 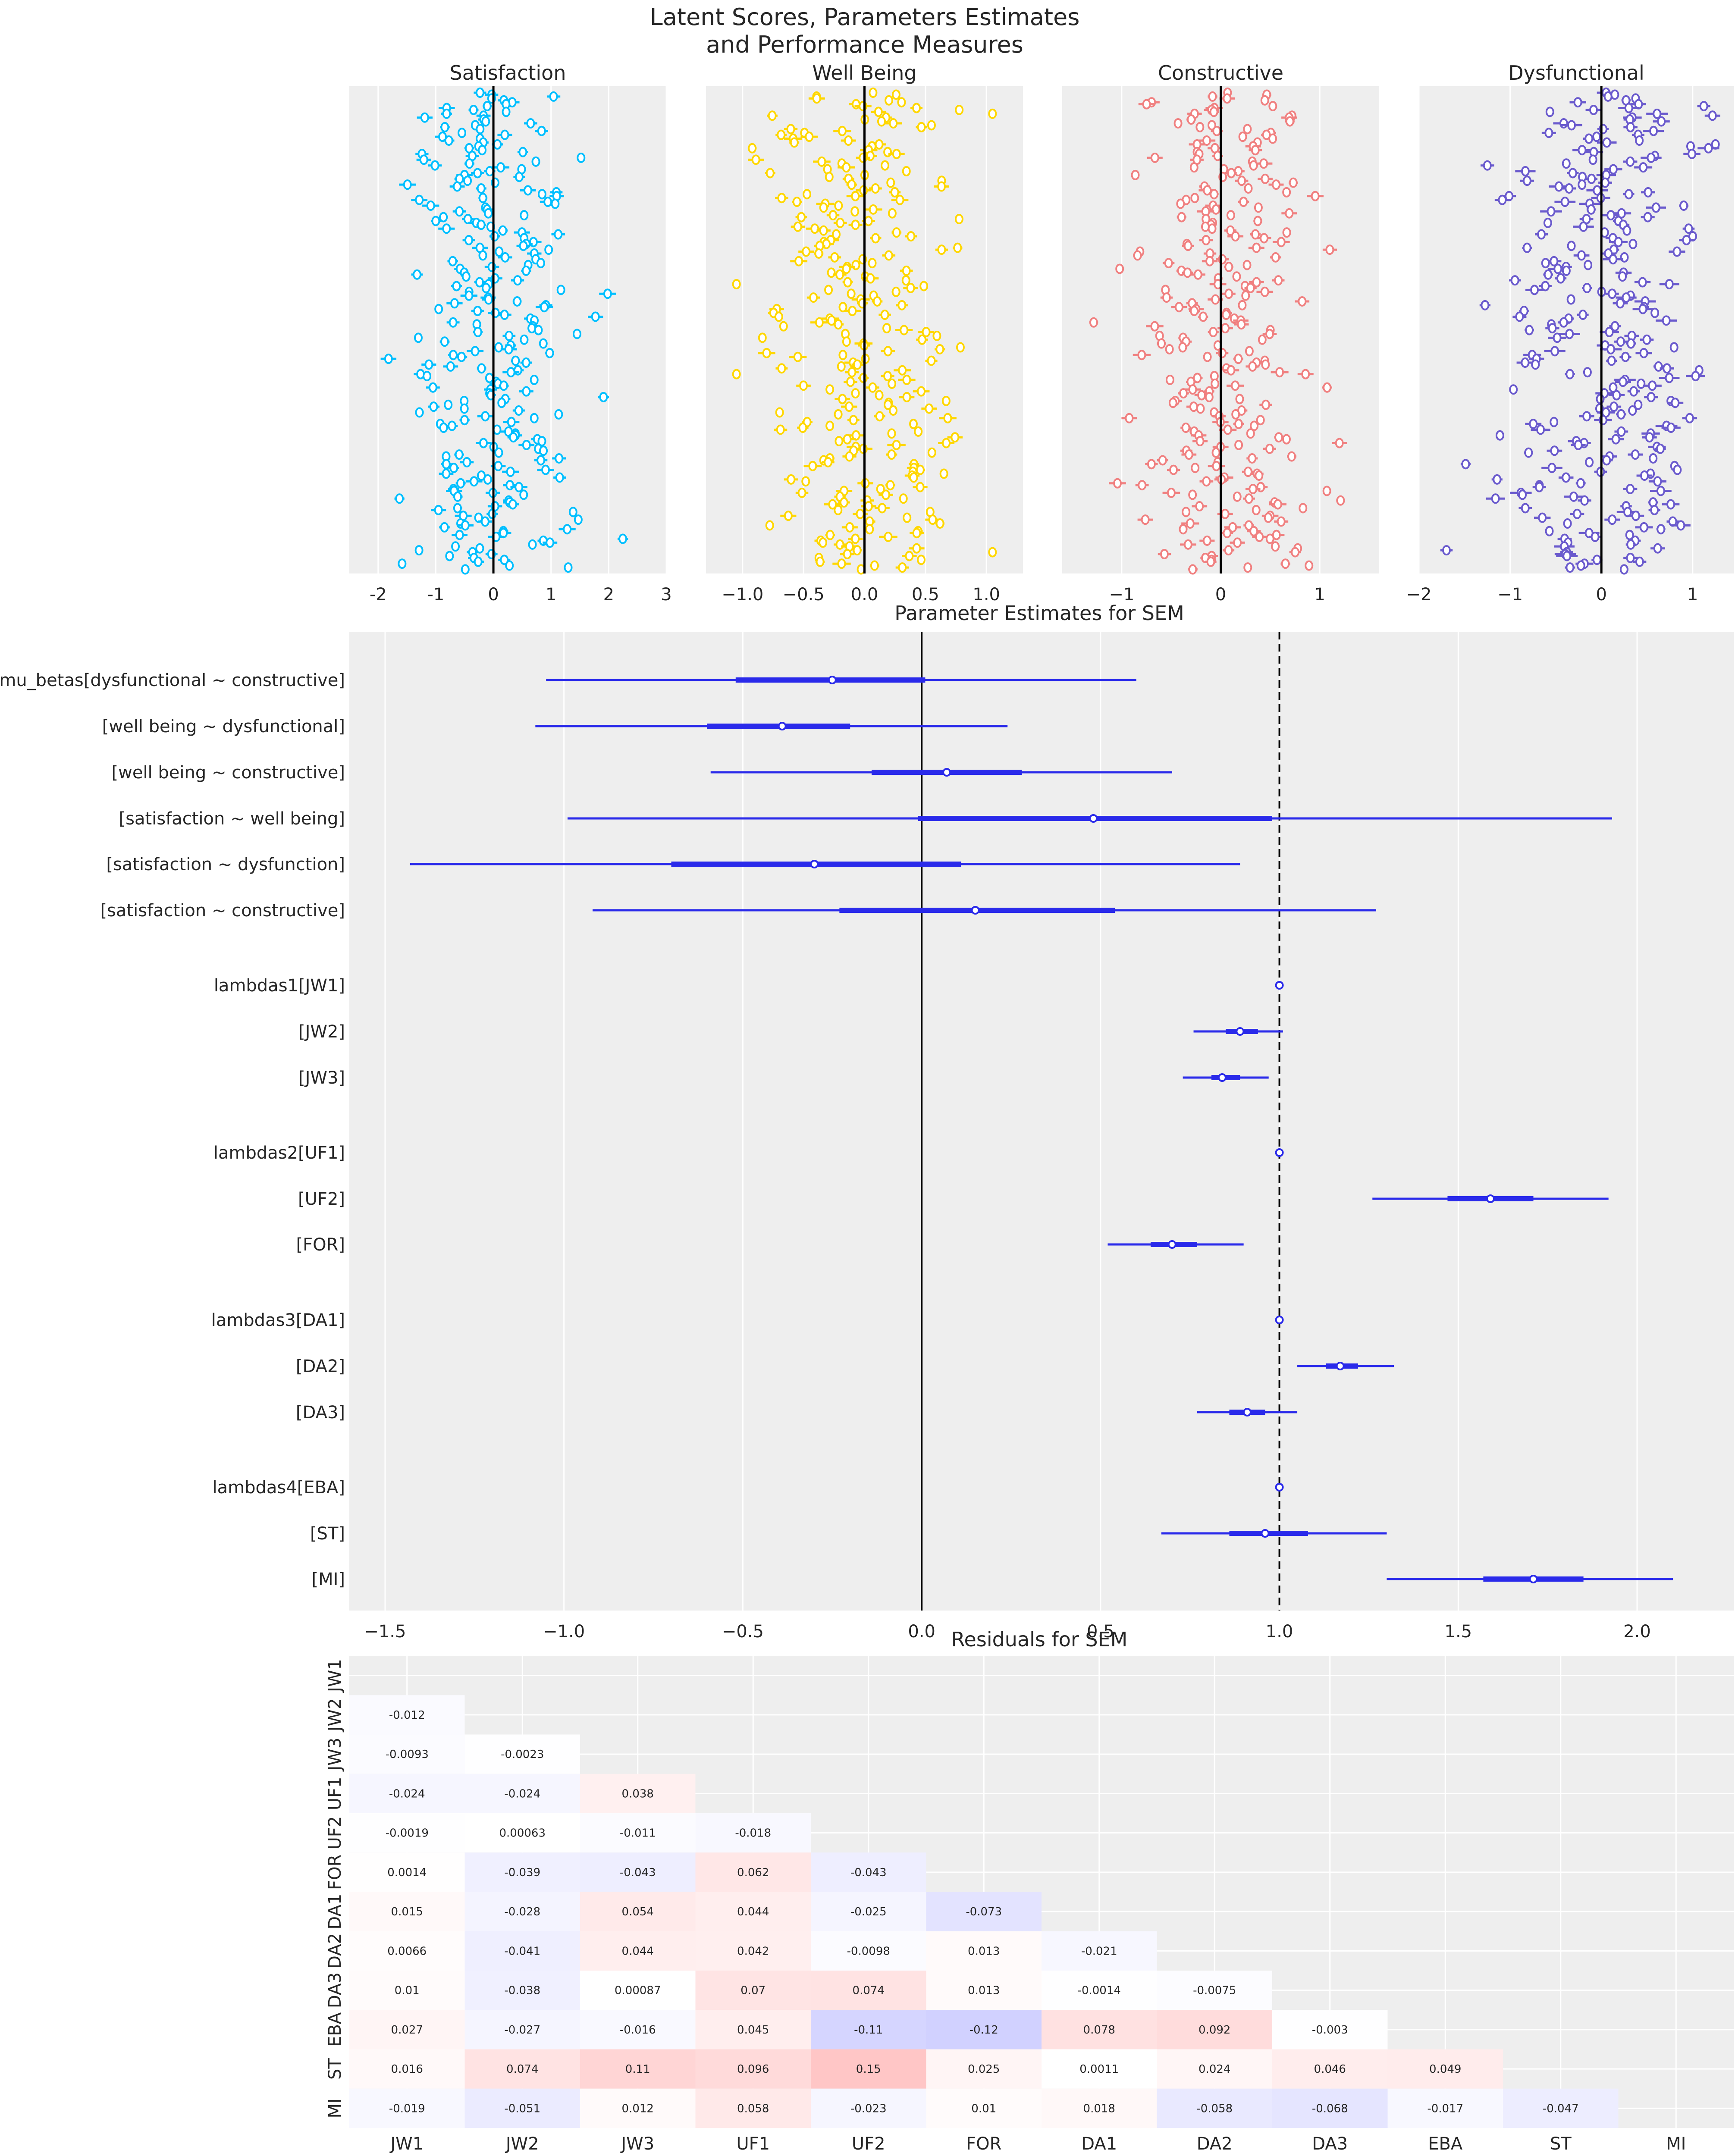 I want to click on heatmap-cell: 0.038, so click(x=638, y=1793).